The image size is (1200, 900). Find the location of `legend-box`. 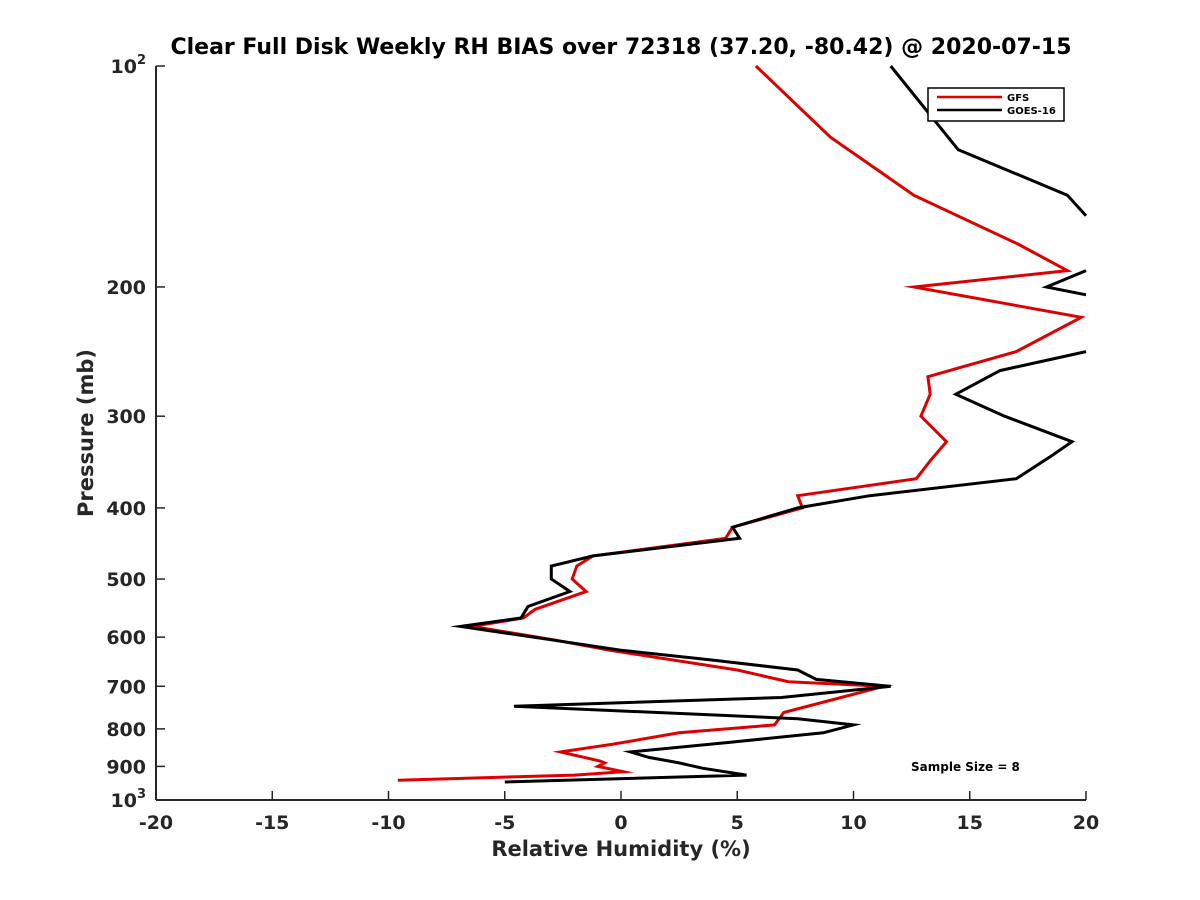

legend-box is located at coordinates (996, 104).